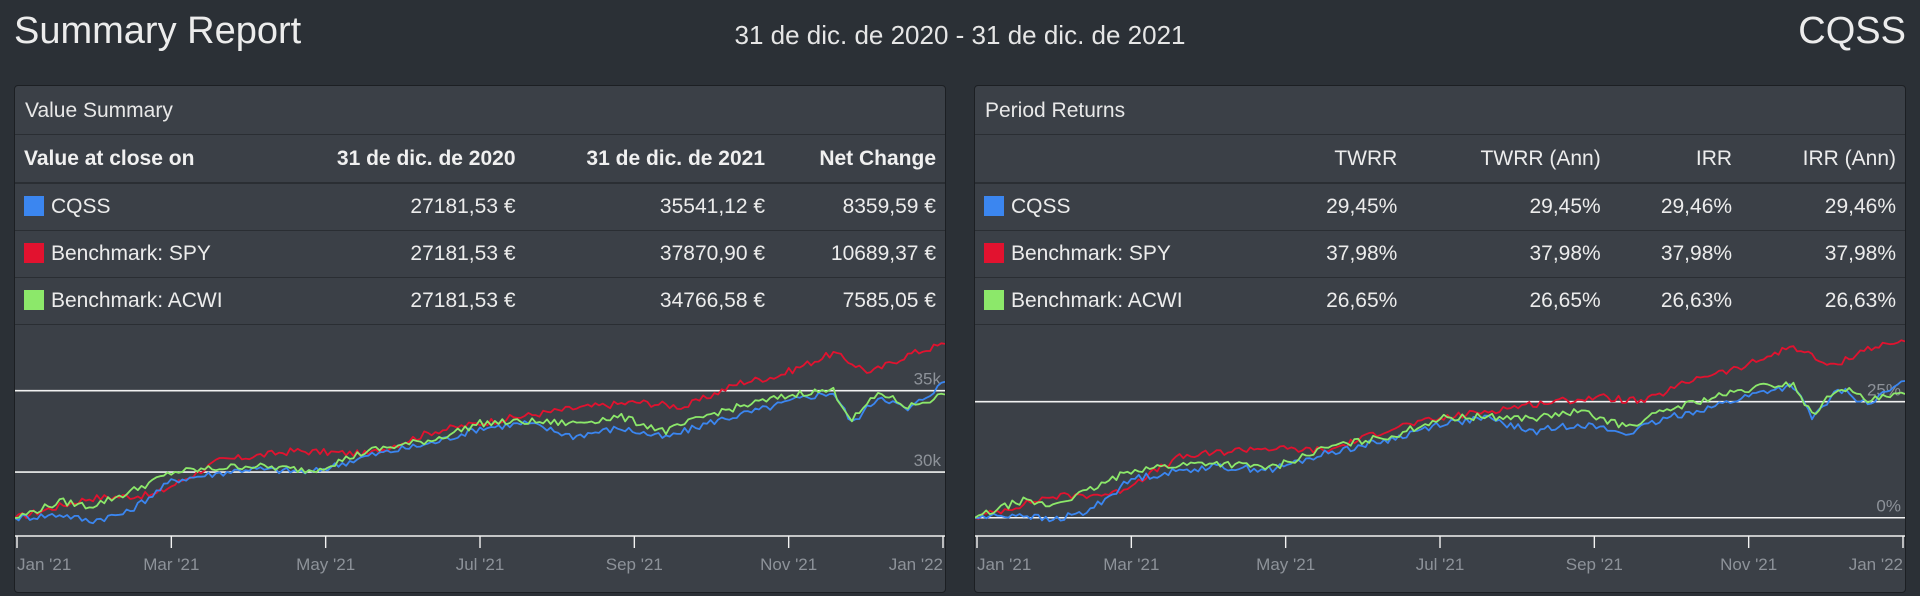 The image size is (1920, 596). I want to click on net-change: 10689,37 €, so click(859, 254).